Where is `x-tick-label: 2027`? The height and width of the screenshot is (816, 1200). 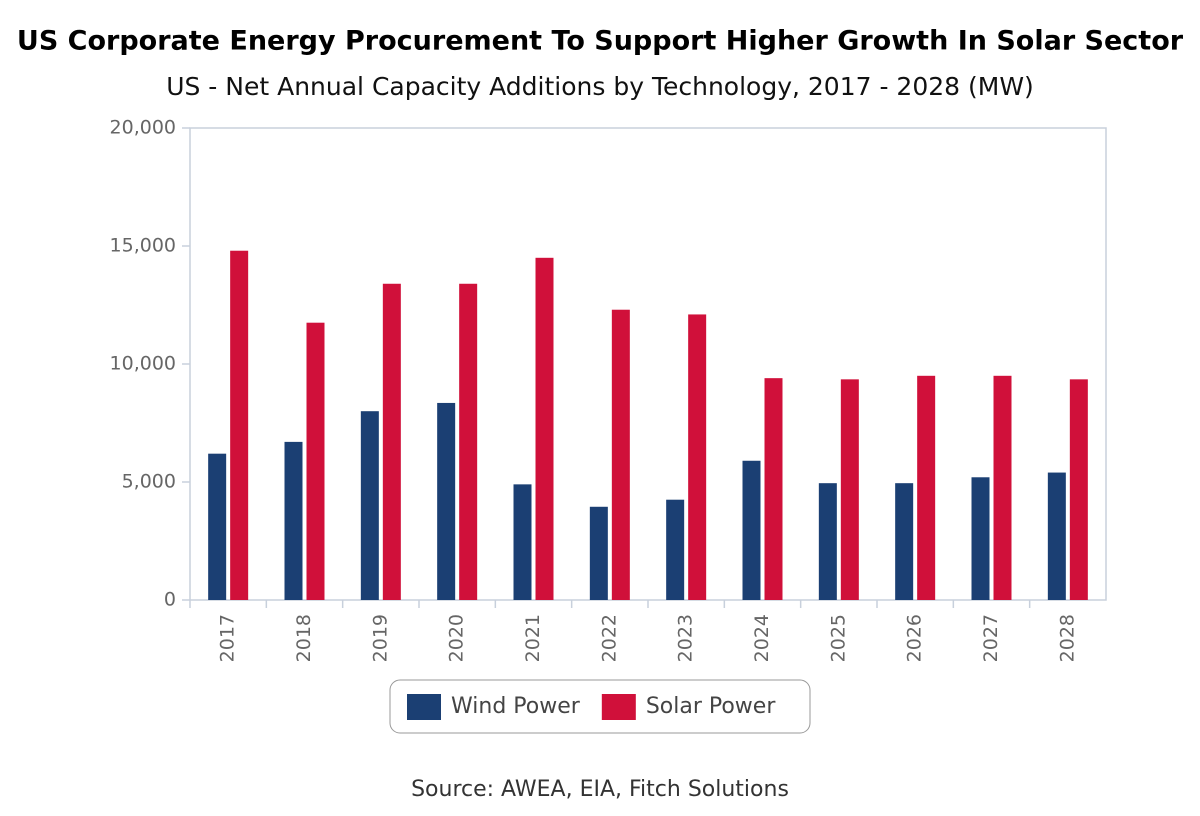 x-tick-label: 2027 is located at coordinates (991, 638).